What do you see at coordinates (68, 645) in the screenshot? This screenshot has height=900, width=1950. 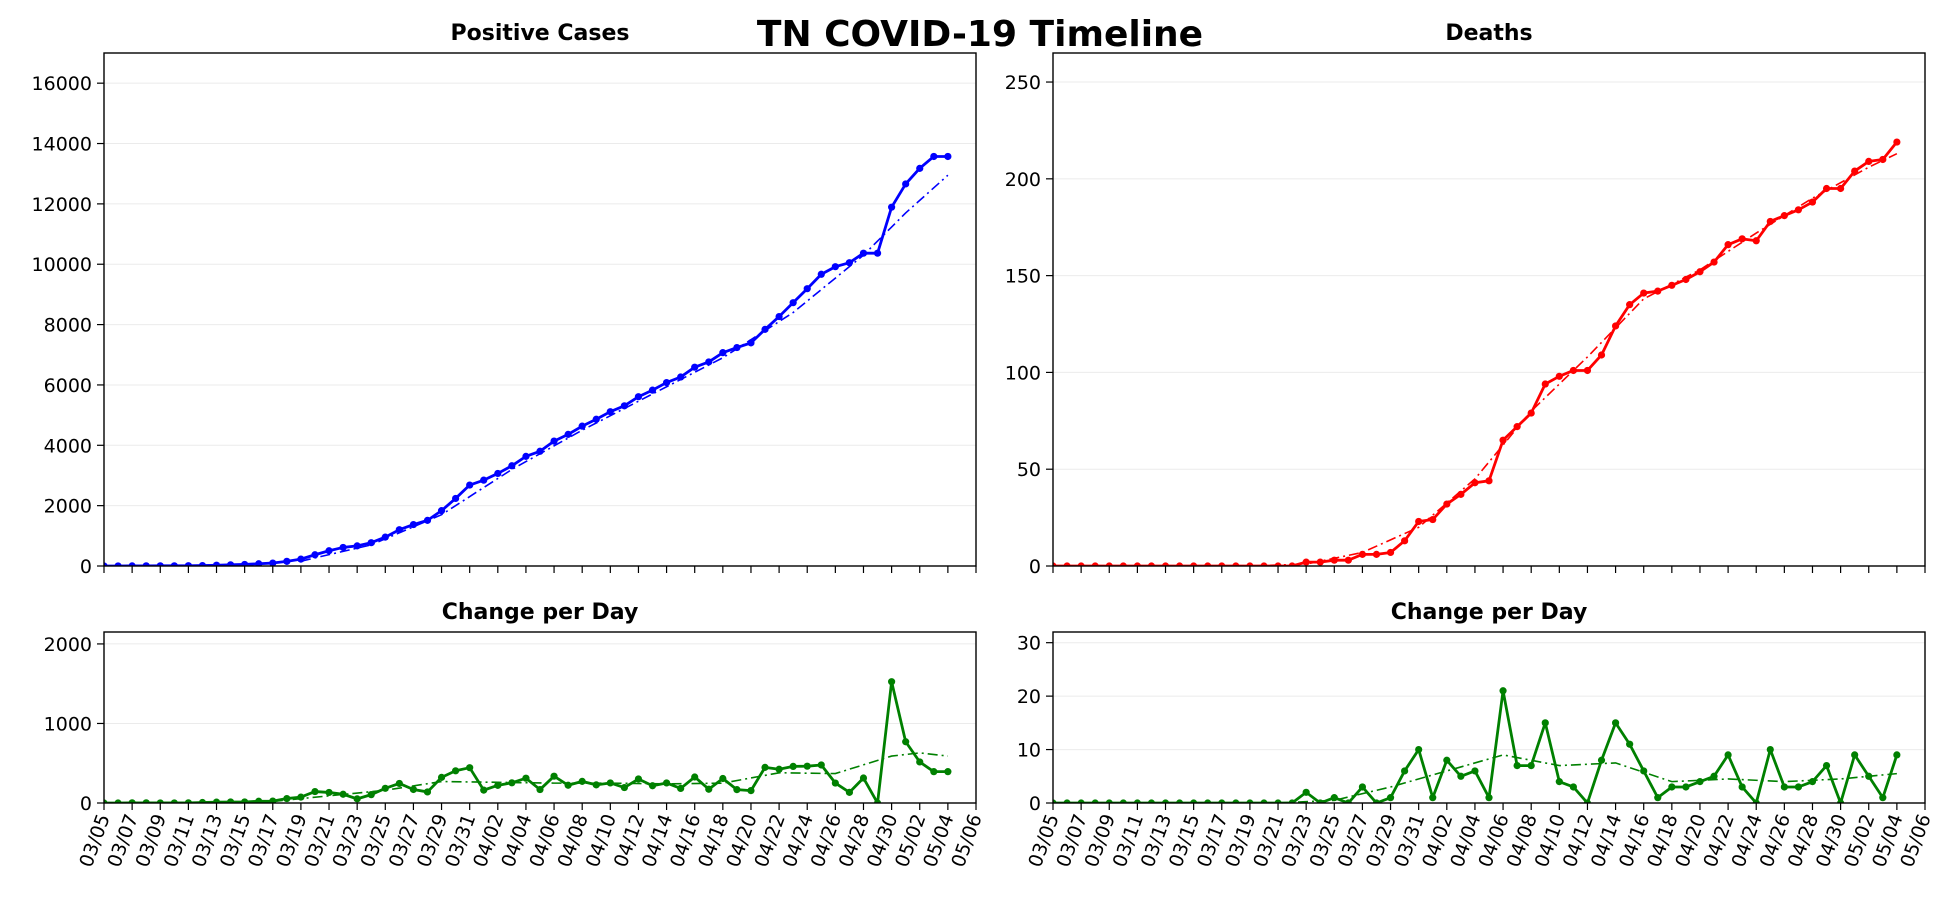 I see `y-tick-label: 2000` at bounding box center [68, 645].